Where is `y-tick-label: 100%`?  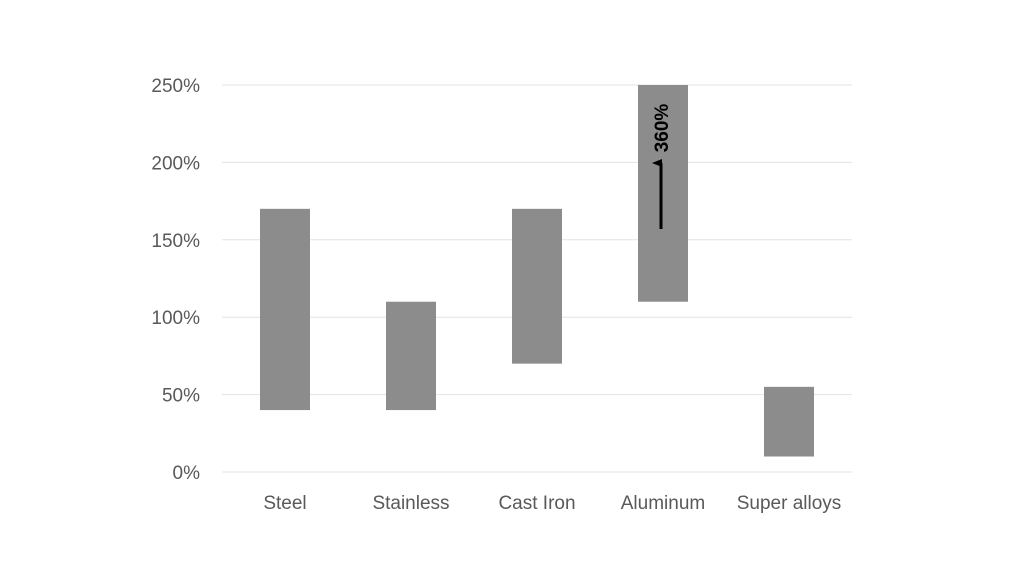
y-tick-label: 100% is located at coordinates (175, 318).